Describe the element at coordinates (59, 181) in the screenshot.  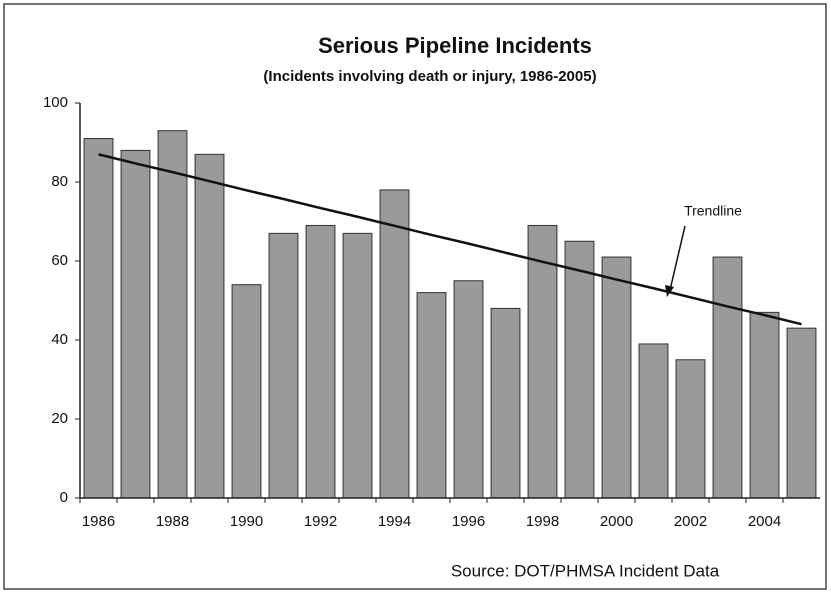
I see `y-tick-label: 80` at that location.